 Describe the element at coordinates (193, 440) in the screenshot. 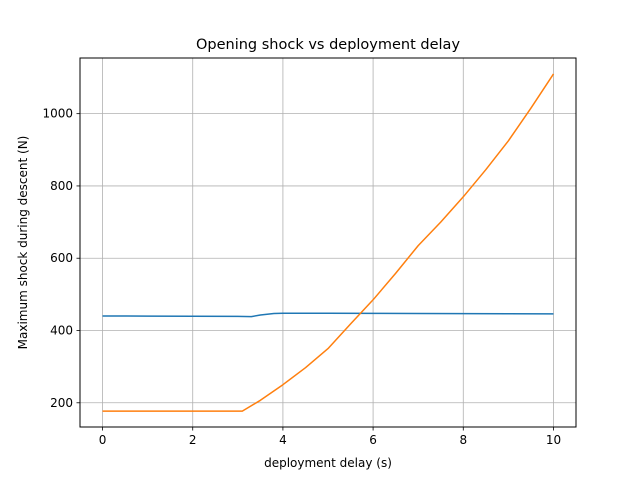

I see `x-tick-label: 2` at that location.